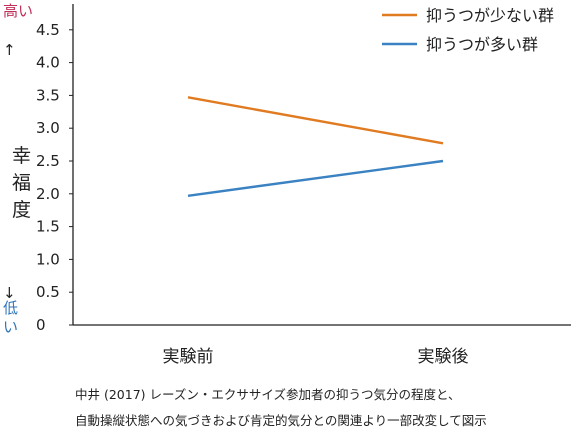 The width and height of the screenshot is (574, 432). Describe the element at coordinates (48, 30) in the screenshot. I see `y-tick-label: 4.5` at that location.